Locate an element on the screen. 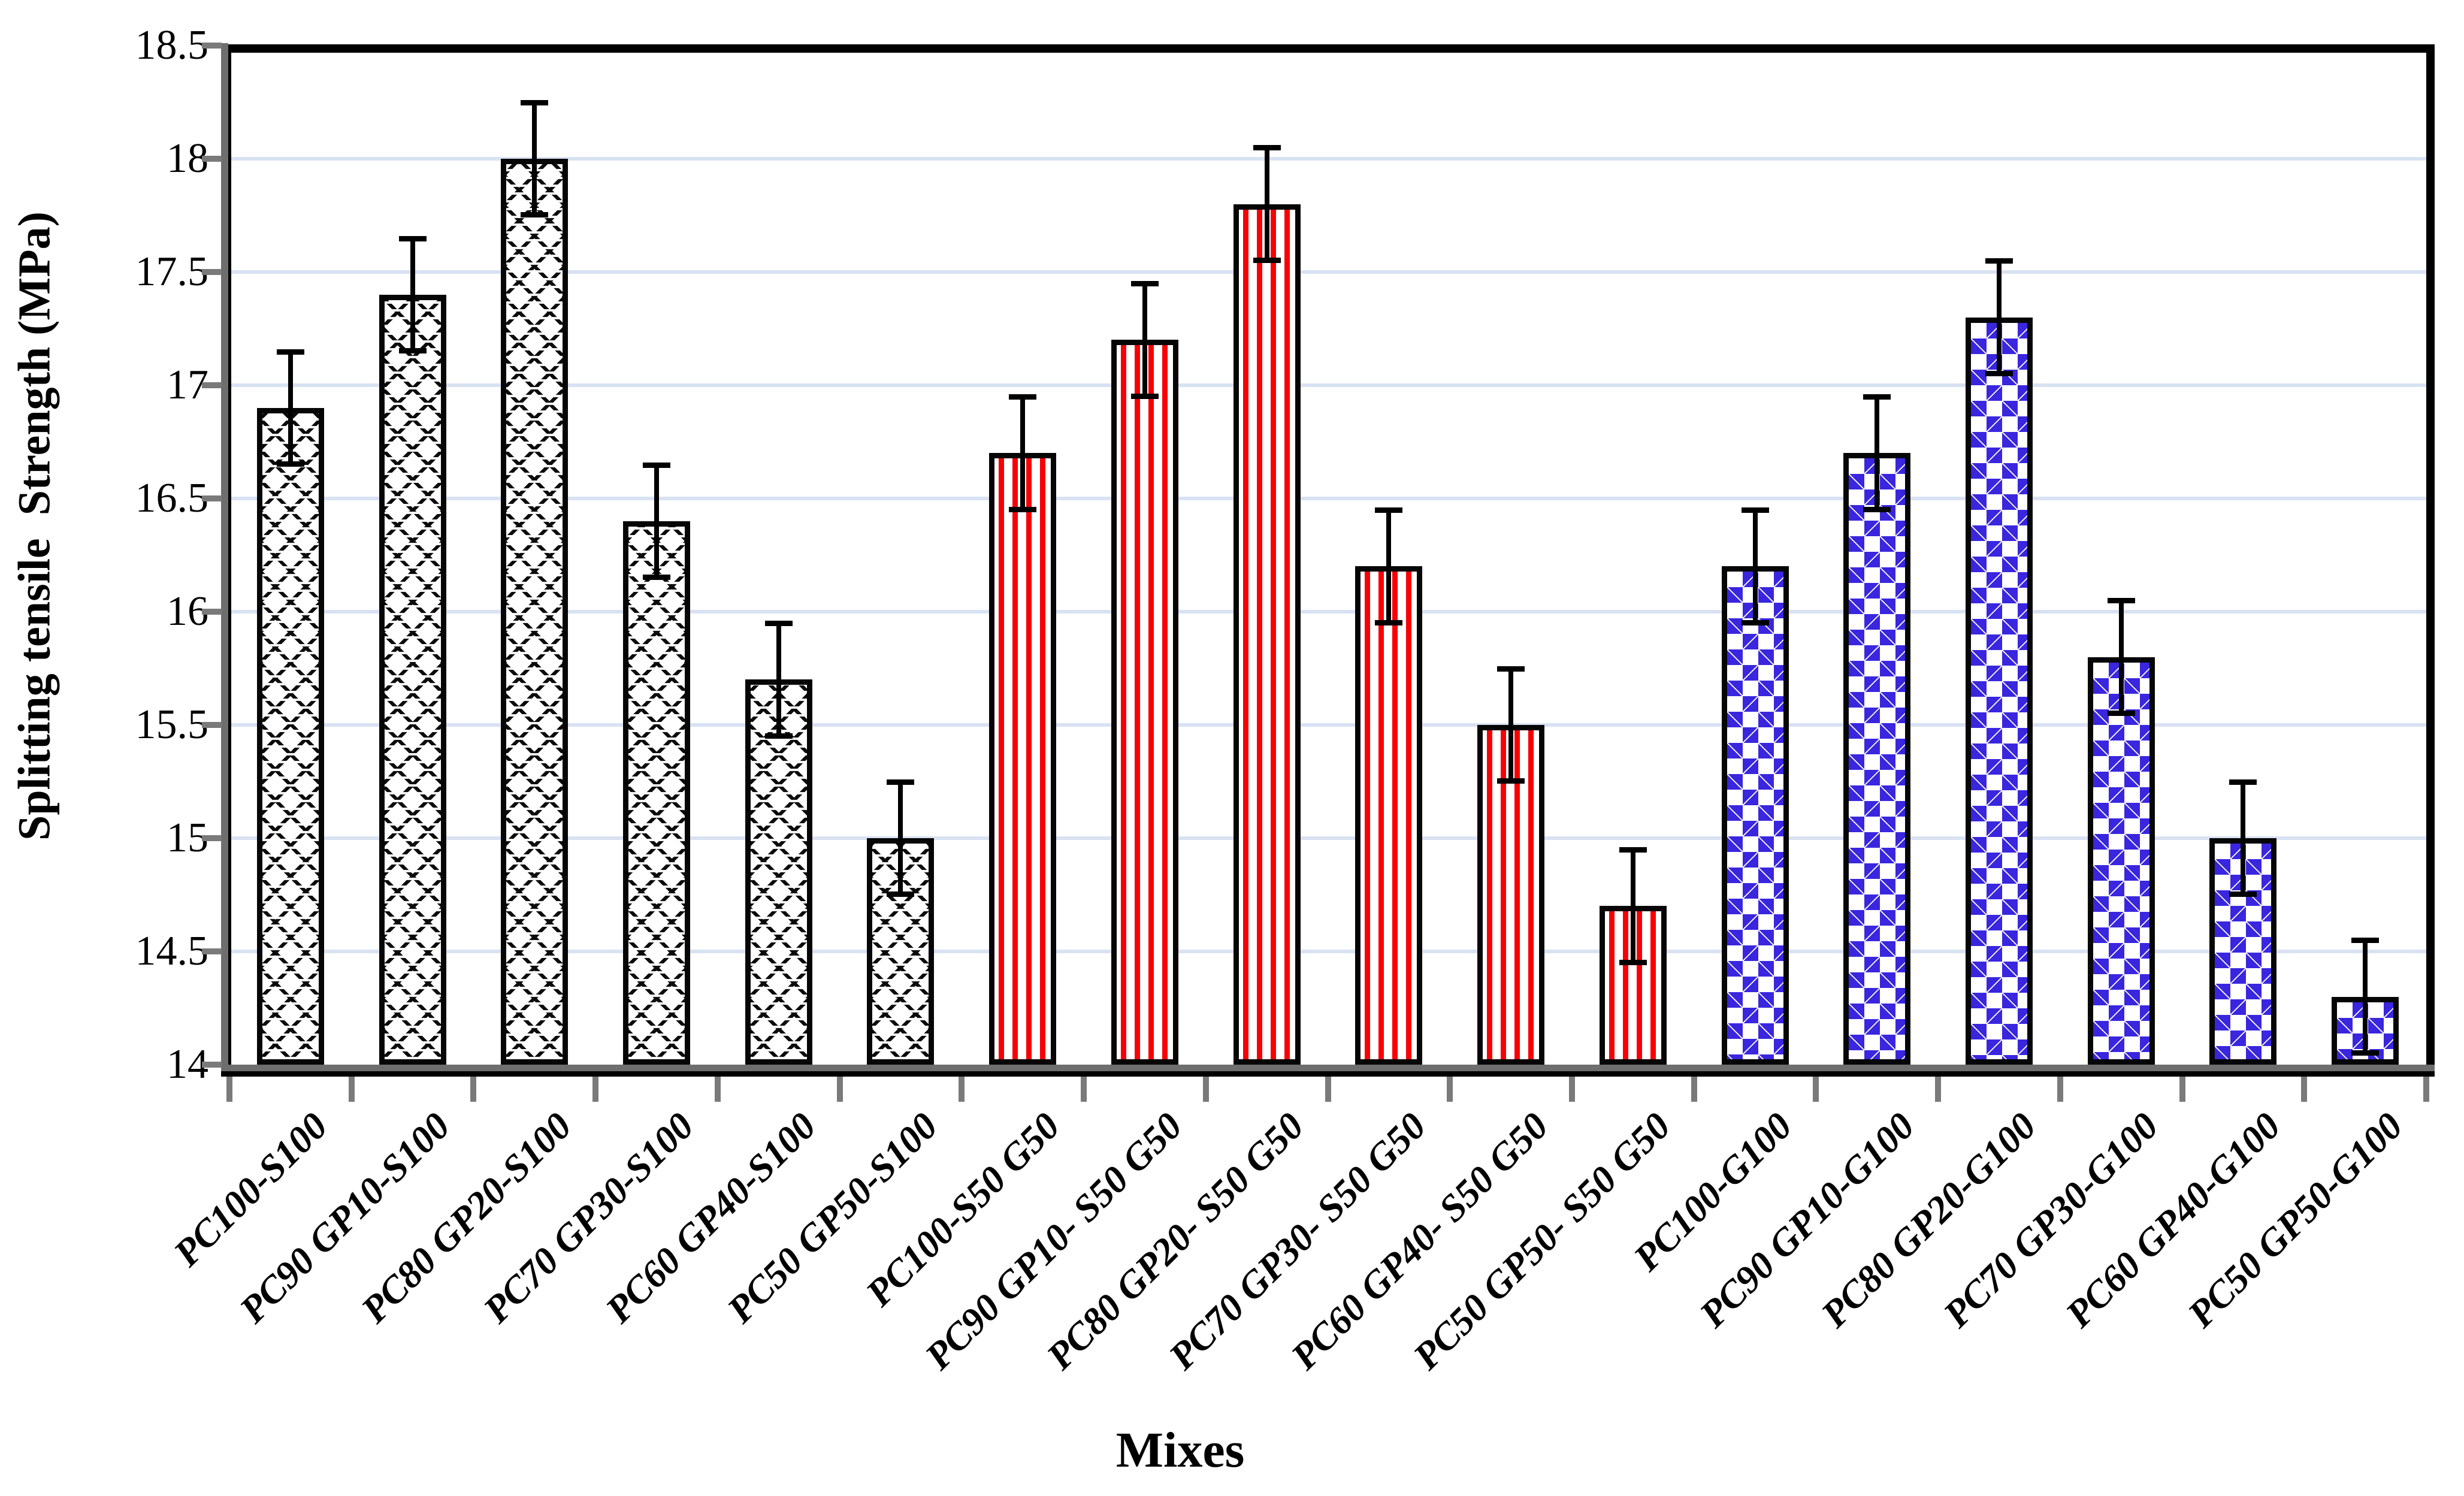 This screenshot has height=1496, width=2464. x-tick-label-PC80 GP20-G100: PC80 GP20-G100 is located at coordinates (1929, 1219).